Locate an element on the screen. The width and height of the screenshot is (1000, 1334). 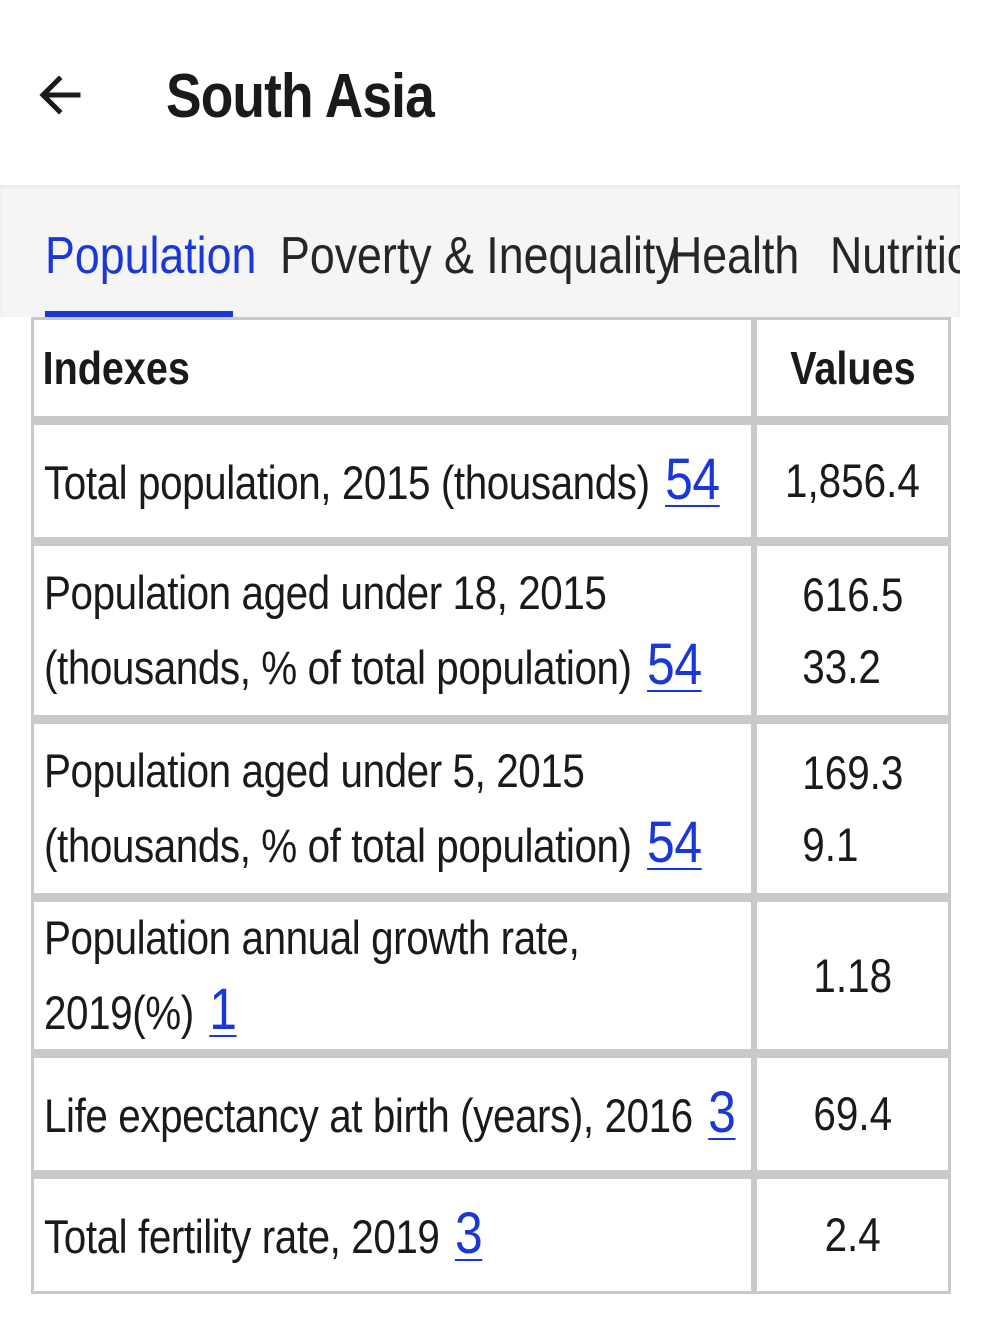
header-indexes: Indexes is located at coordinates (393, 368).